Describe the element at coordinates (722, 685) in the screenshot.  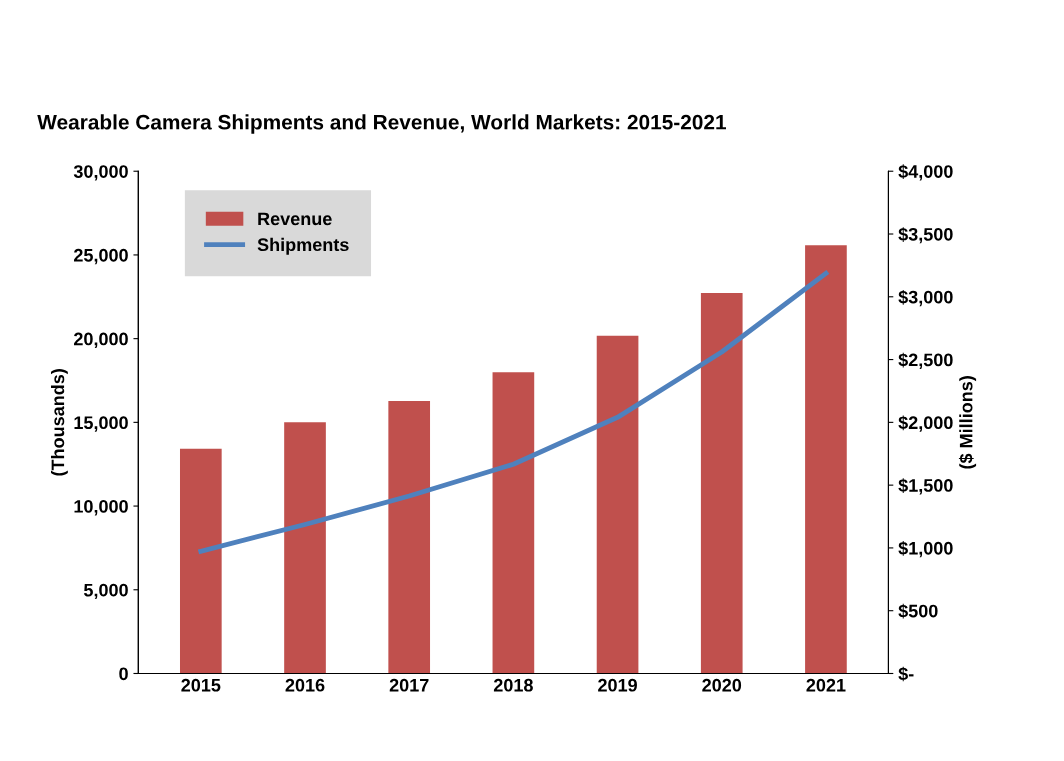
I see `x-tick-label: 2020` at that location.